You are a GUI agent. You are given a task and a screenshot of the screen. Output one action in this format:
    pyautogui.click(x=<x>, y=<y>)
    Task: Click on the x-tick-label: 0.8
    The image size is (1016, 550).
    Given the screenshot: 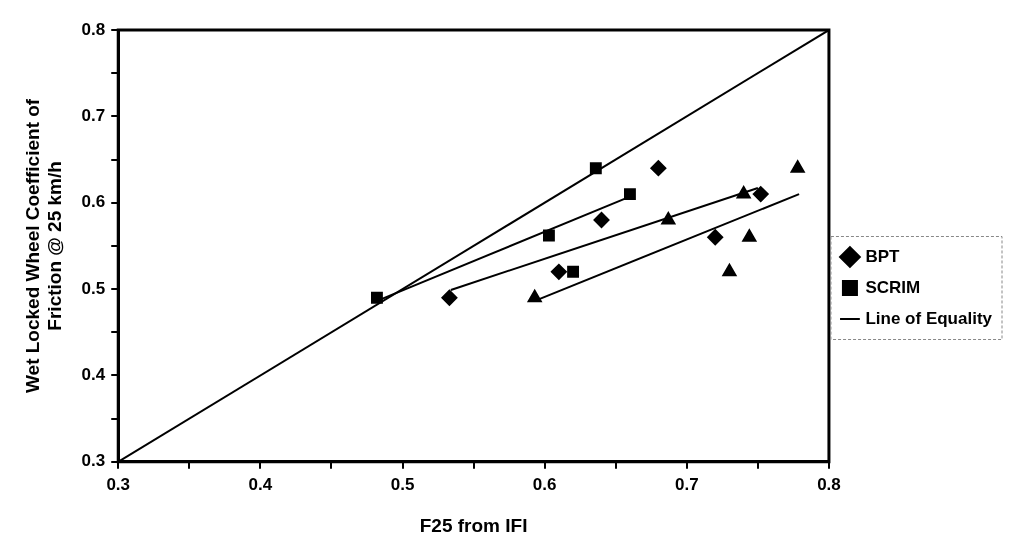 What is the action you would take?
    pyautogui.click(x=829, y=484)
    